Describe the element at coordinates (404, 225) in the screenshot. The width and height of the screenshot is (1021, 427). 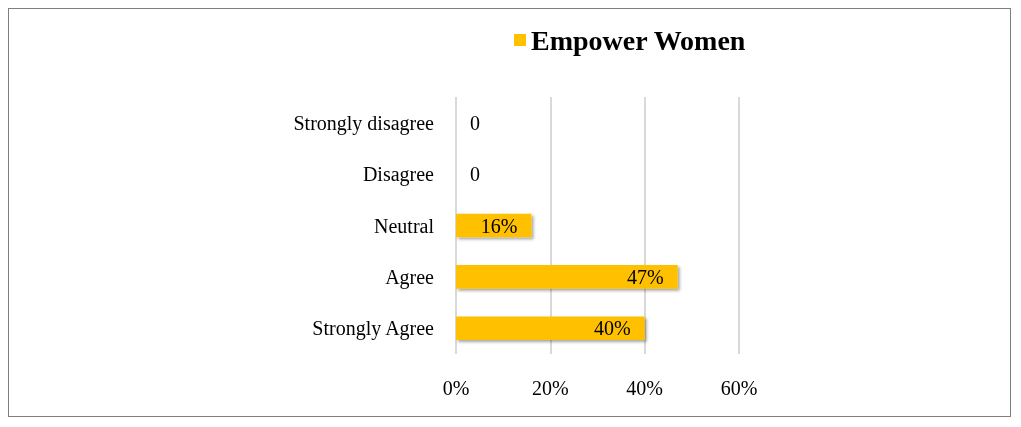
I see `y-tick-label: Neutral` at that location.